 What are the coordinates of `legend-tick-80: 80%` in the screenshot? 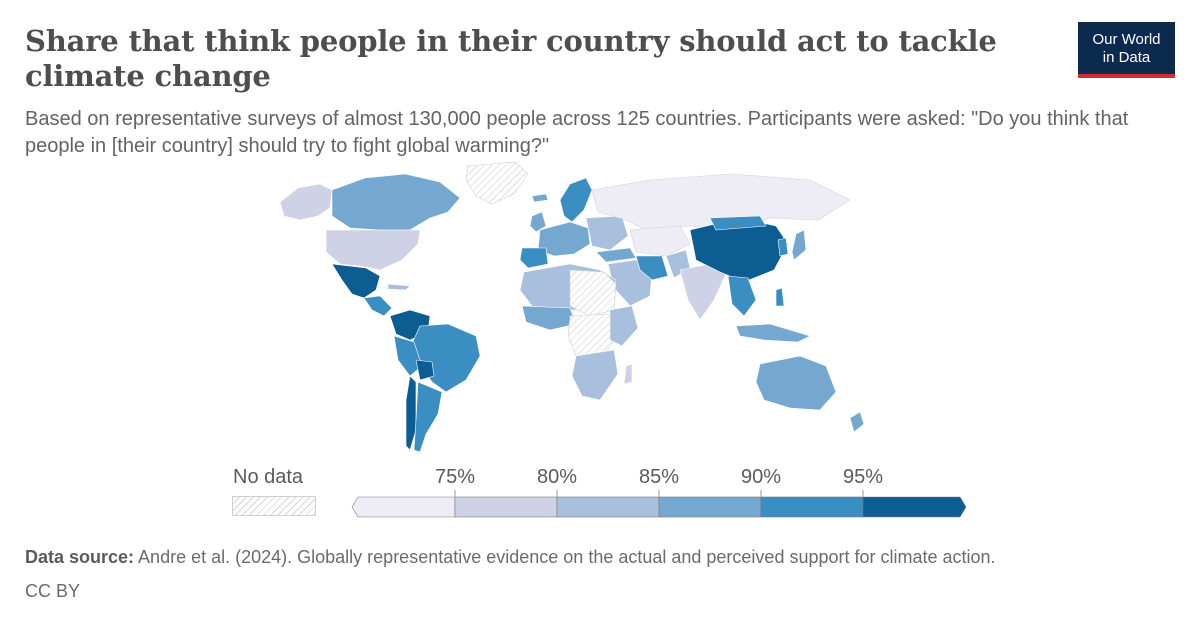 It's located at (557, 477).